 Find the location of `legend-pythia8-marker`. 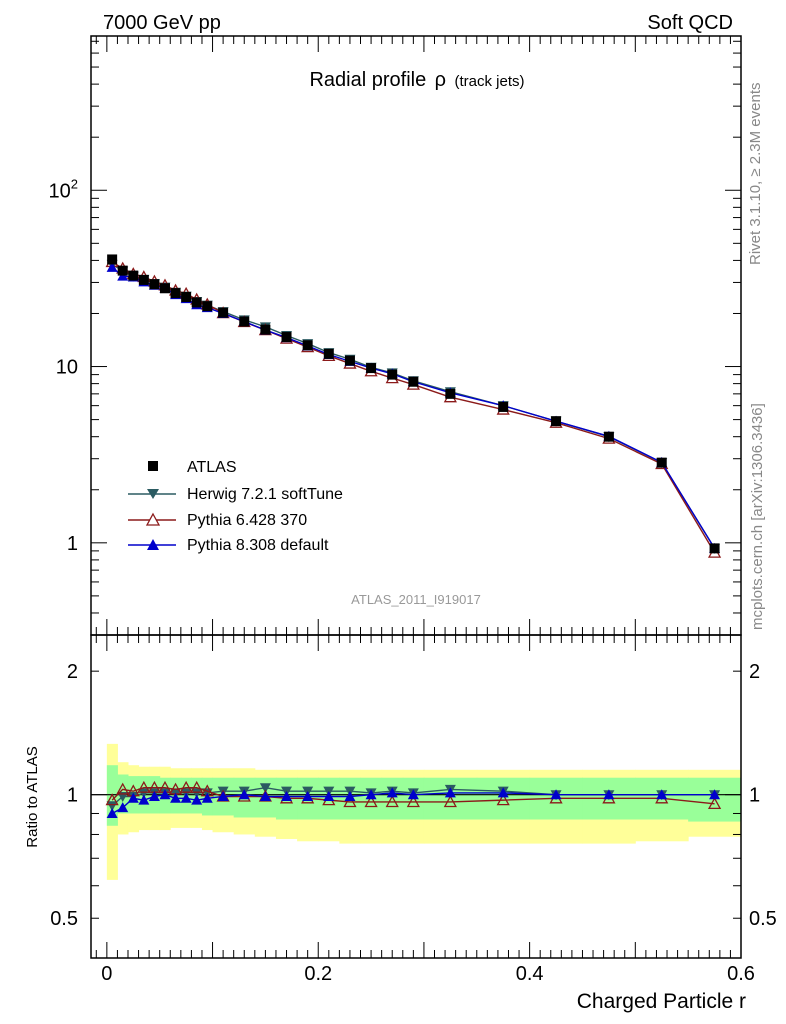

legend-pythia8-marker is located at coordinates (153, 544).